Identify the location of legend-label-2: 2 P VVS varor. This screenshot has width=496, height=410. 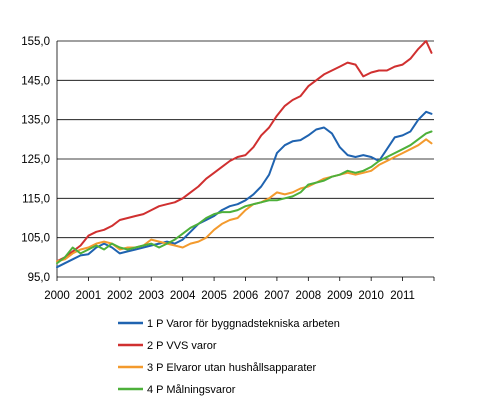
(182, 346).